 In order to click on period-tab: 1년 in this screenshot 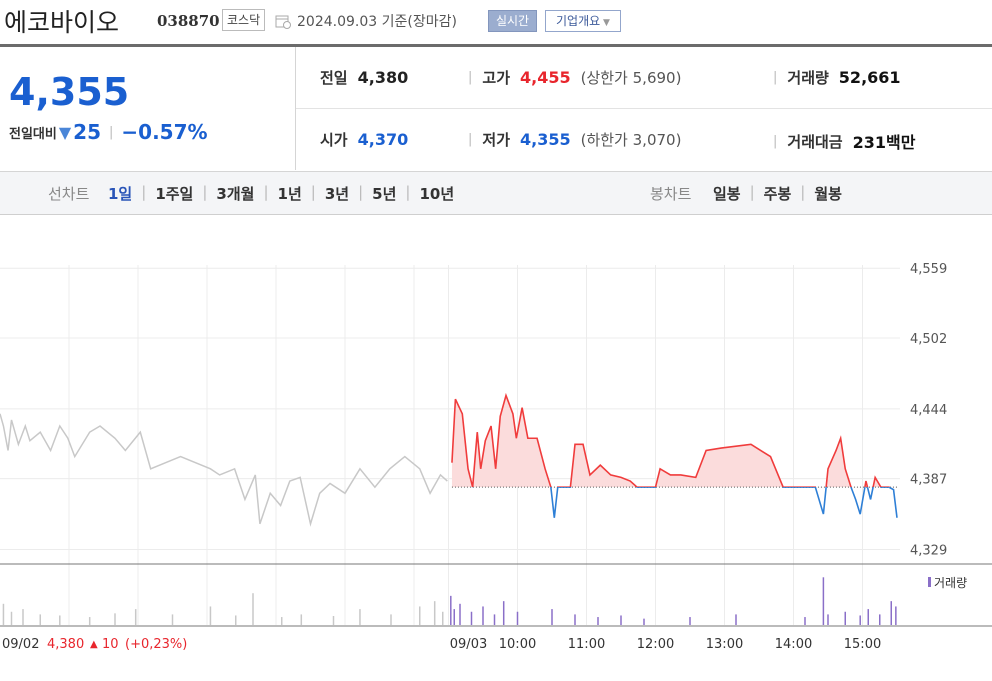, I will do `click(289, 194)`.